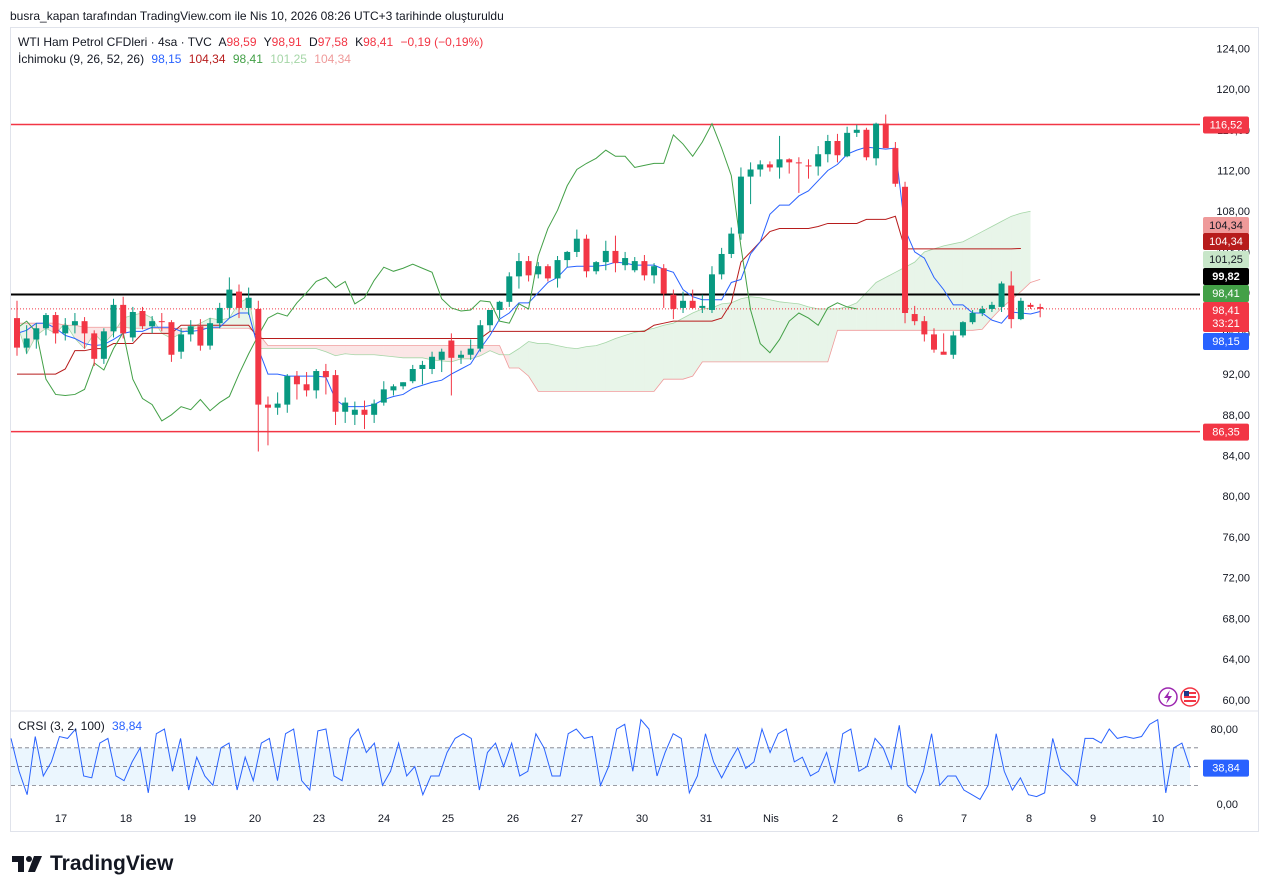  I want to click on time-tick-label: 10, so click(1158, 819).